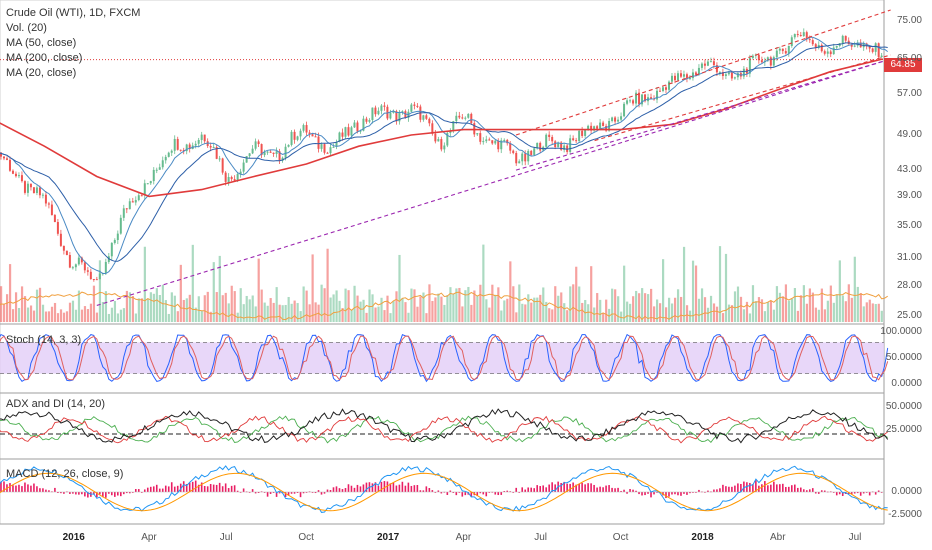 The width and height of the screenshot is (932, 550). Describe the element at coordinates (702, 537) in the screenshot. I see `x-axis-label: 2018` at that location.